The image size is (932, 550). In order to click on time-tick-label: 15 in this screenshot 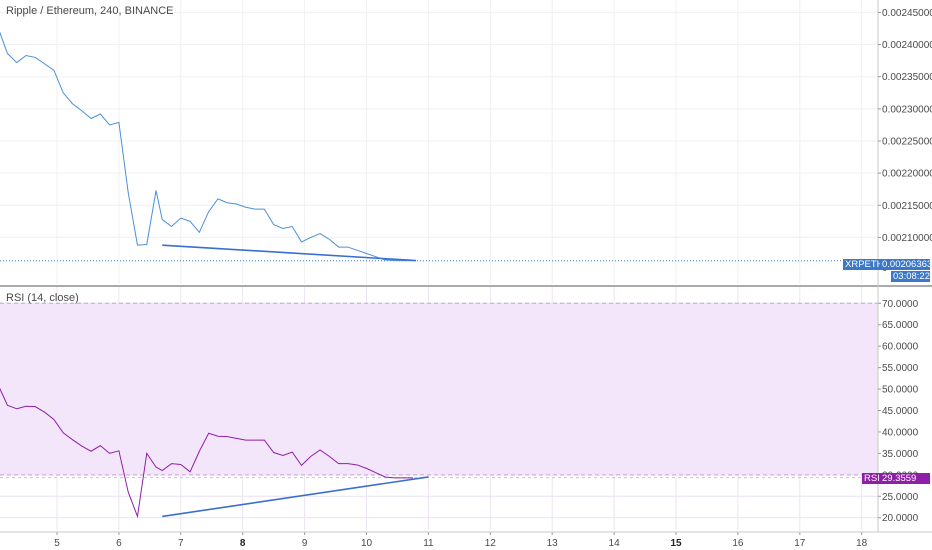, I will do `click(676, 543)`.